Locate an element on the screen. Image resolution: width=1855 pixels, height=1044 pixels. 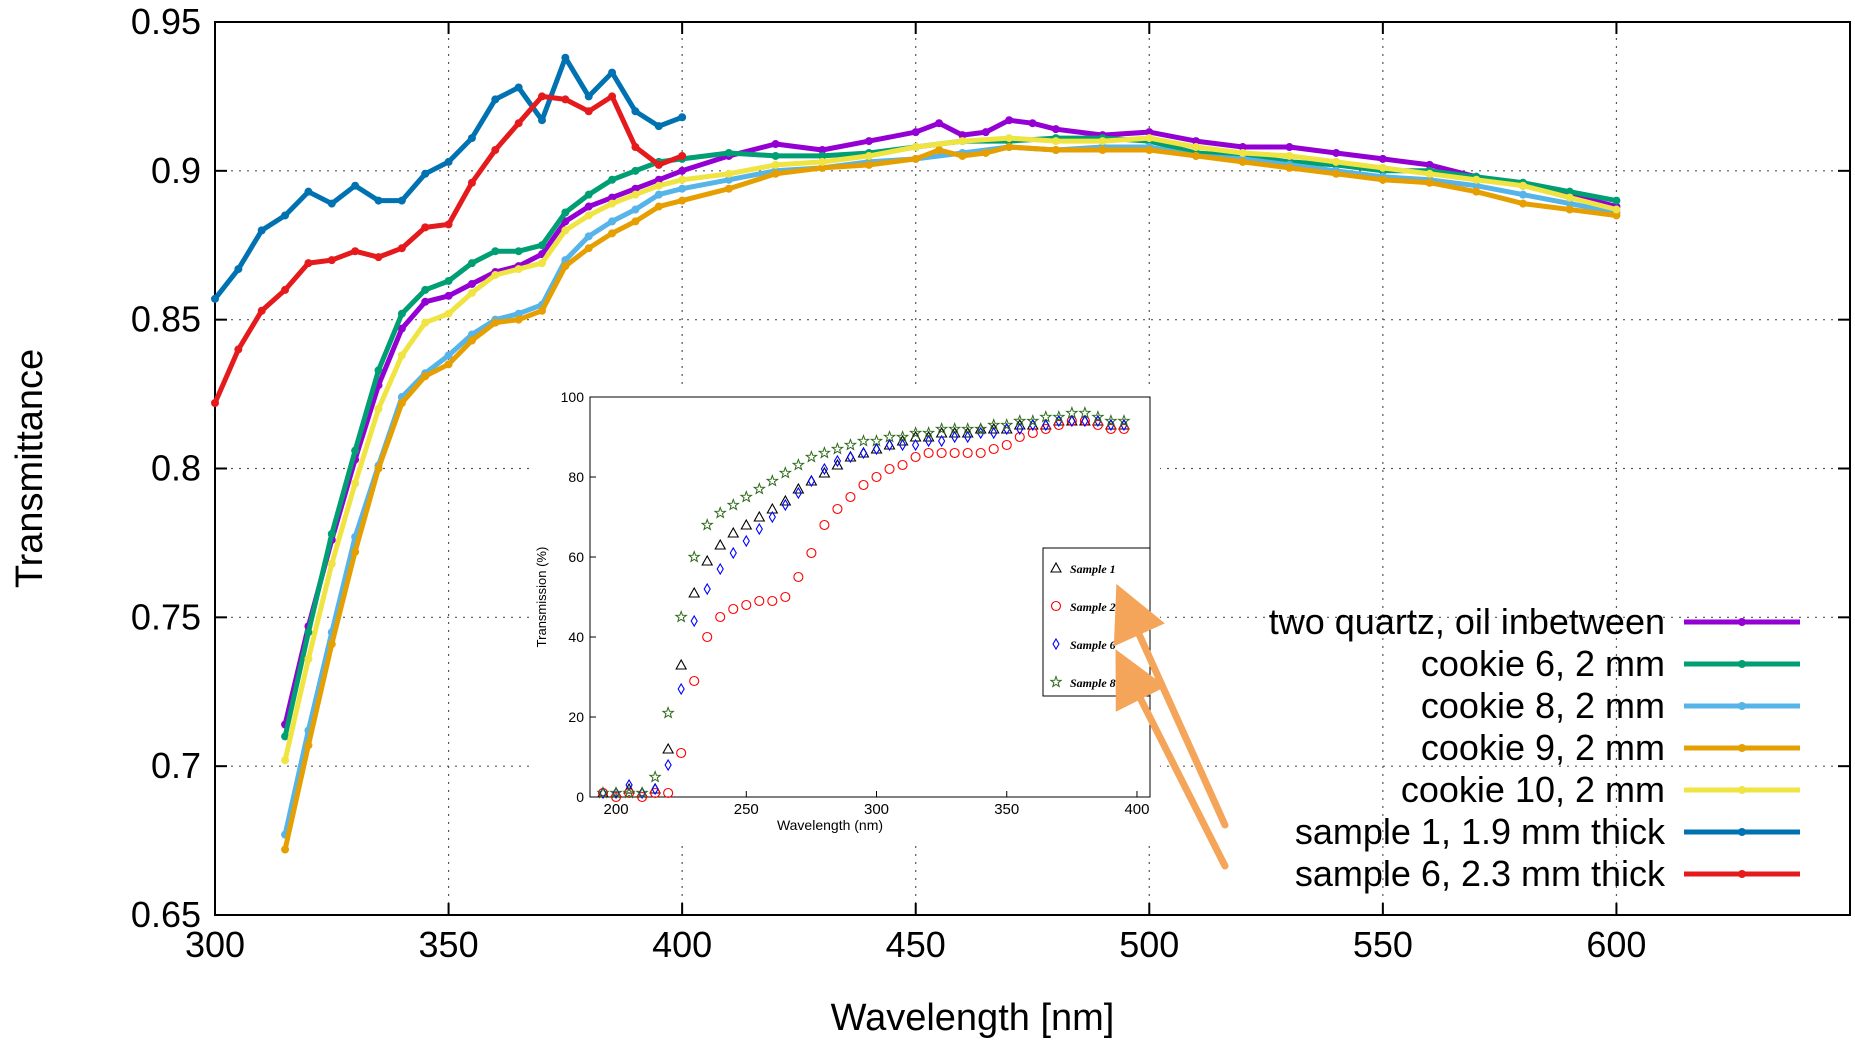
y-tick-label: 0.75 is located at coordinates (166, 616).